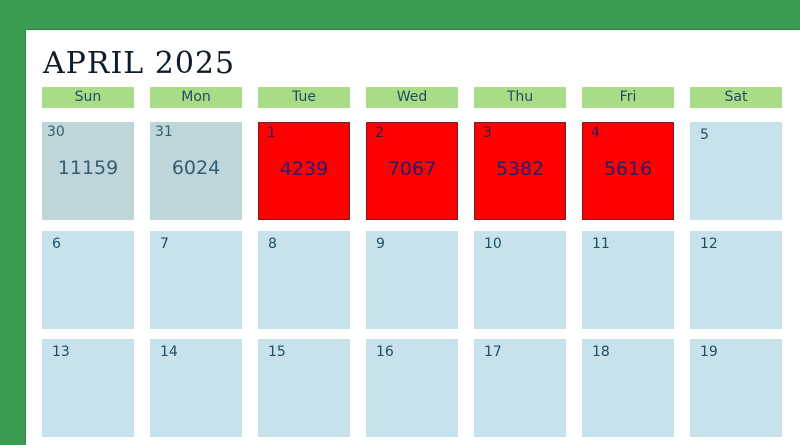 The image size is (800, 445). What do you see at coordinates (56, 132) in the screenshot?
I see `day-number: 30` at bounding box center [56, 132].